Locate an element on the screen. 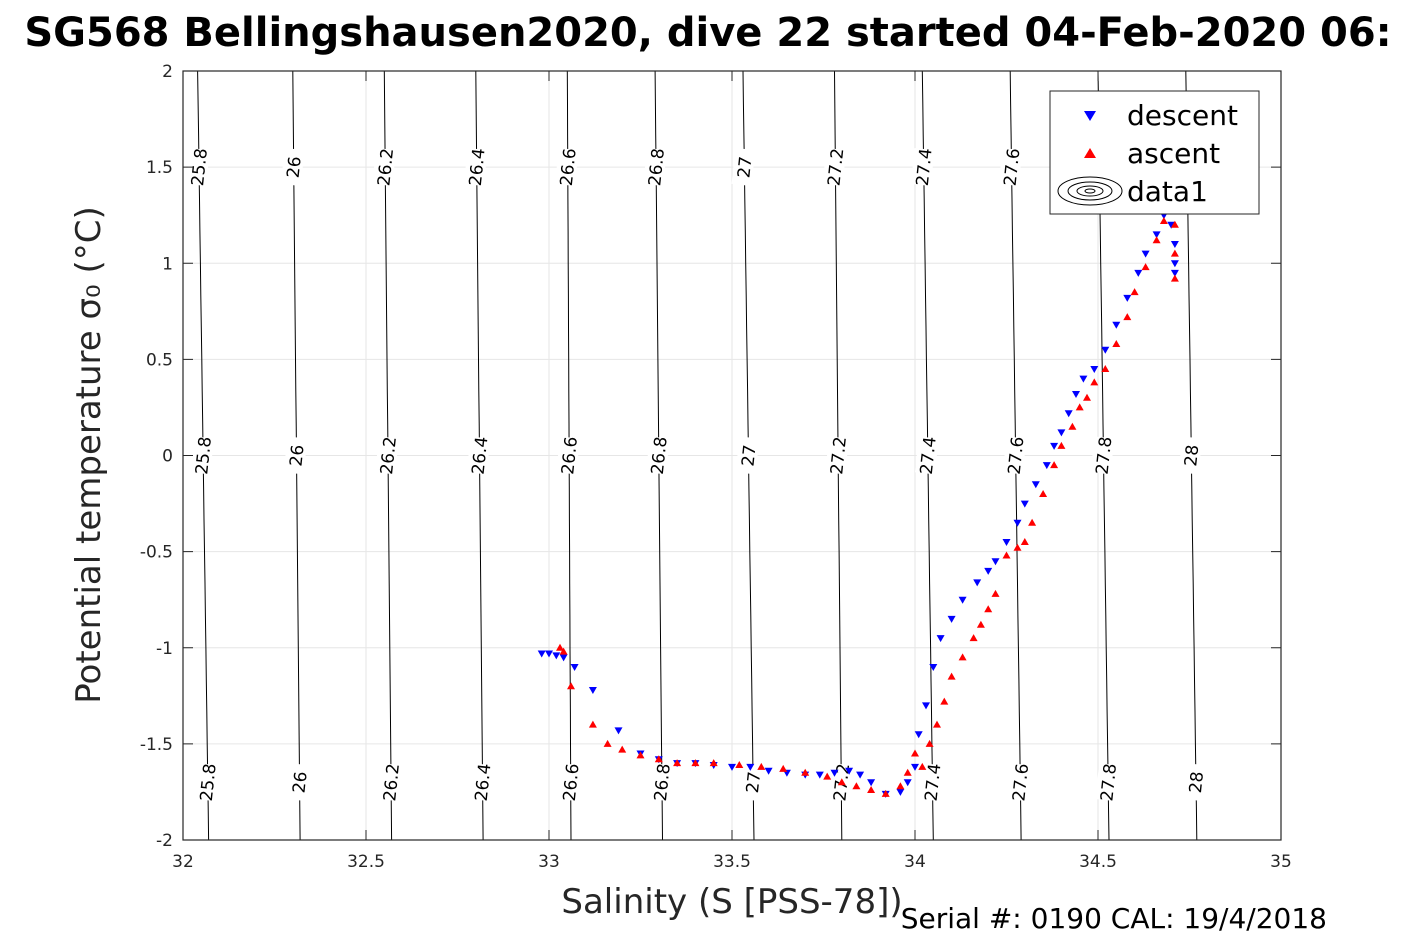 This screenshot has width=1417, height=945. contour-label: 27.8 is located at coordinates (1108, 783).